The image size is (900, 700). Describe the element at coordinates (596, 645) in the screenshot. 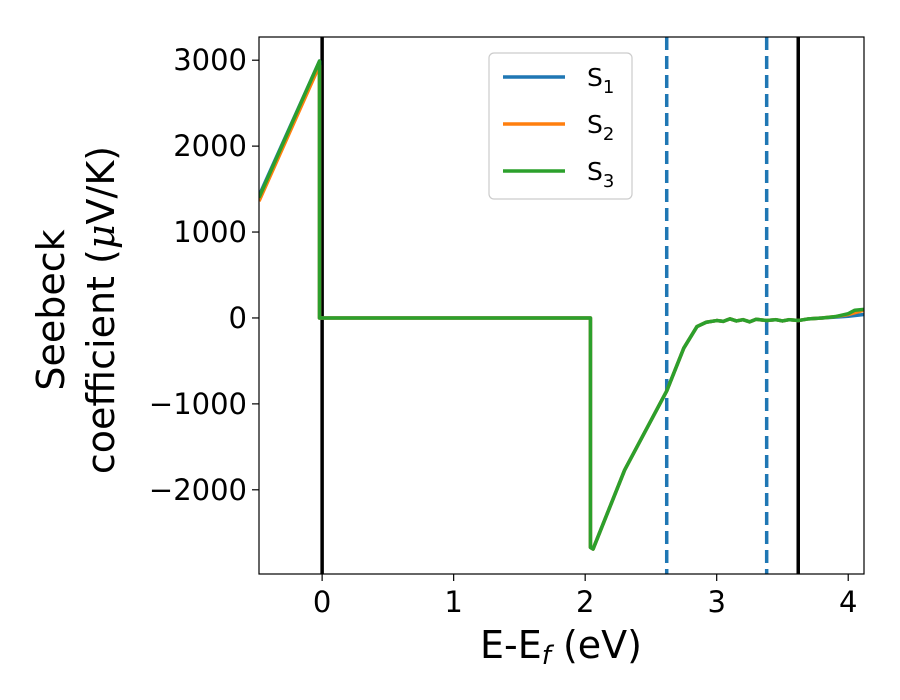

I see `x-axis-title-unit: (eV)` at that location.